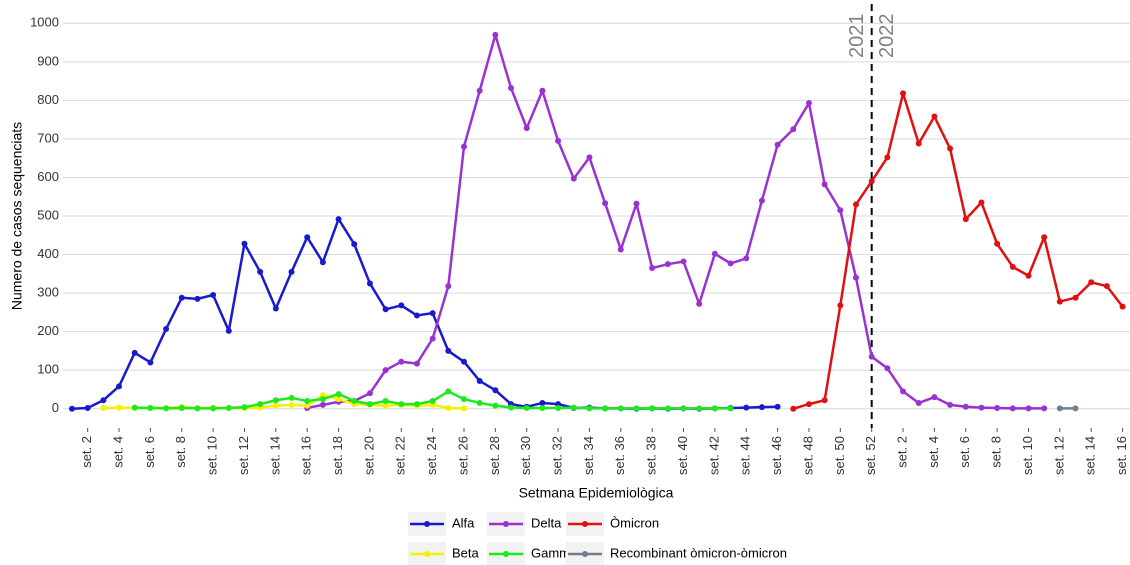 The width and height of the screenshot is (1130, 565). Describe the element at coordinates (431, 455) in the screenshot. I see `x-tick-label: set. 24` at that location.